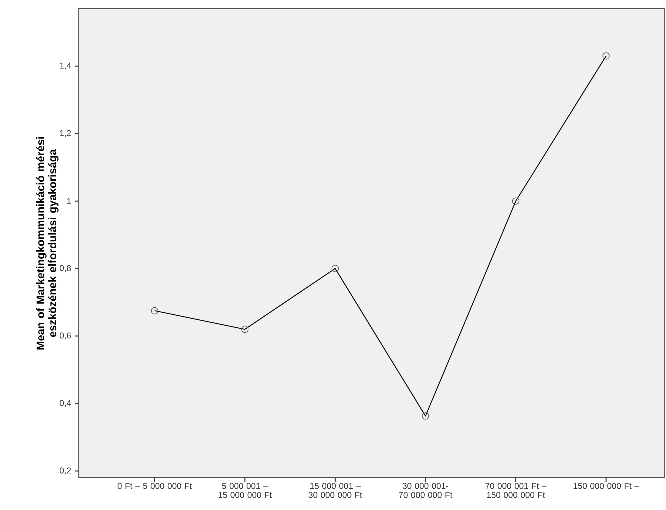 This screenshot has height=510, width=666. I want to click on x-tick-label: 150 000 000 Ft –, so click(607, 486).